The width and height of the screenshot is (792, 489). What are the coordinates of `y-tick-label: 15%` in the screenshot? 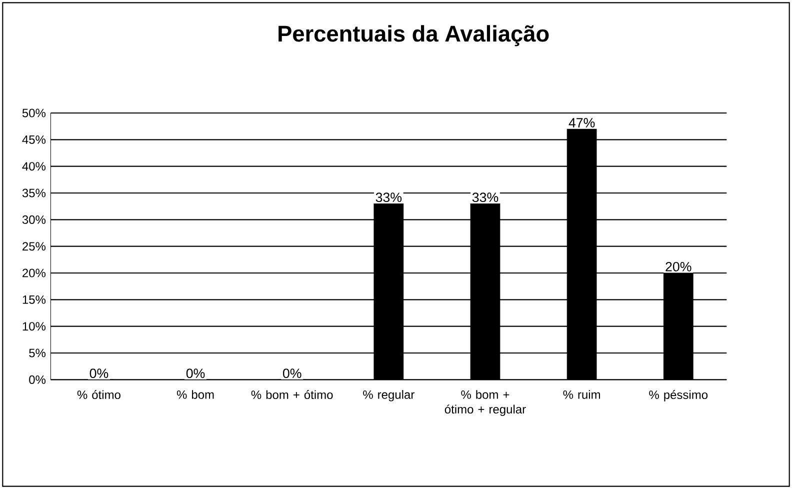 It's located at (34, 299).